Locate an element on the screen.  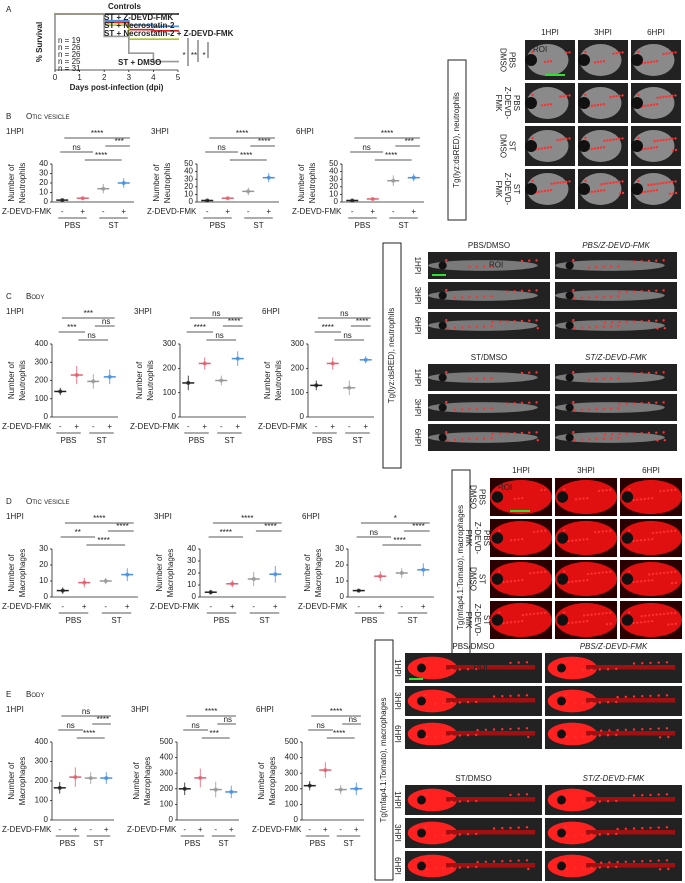
legend-entry: ST + Necrostatin-2 + Z-DEVD-FMK is located at coordinates (169, 33).